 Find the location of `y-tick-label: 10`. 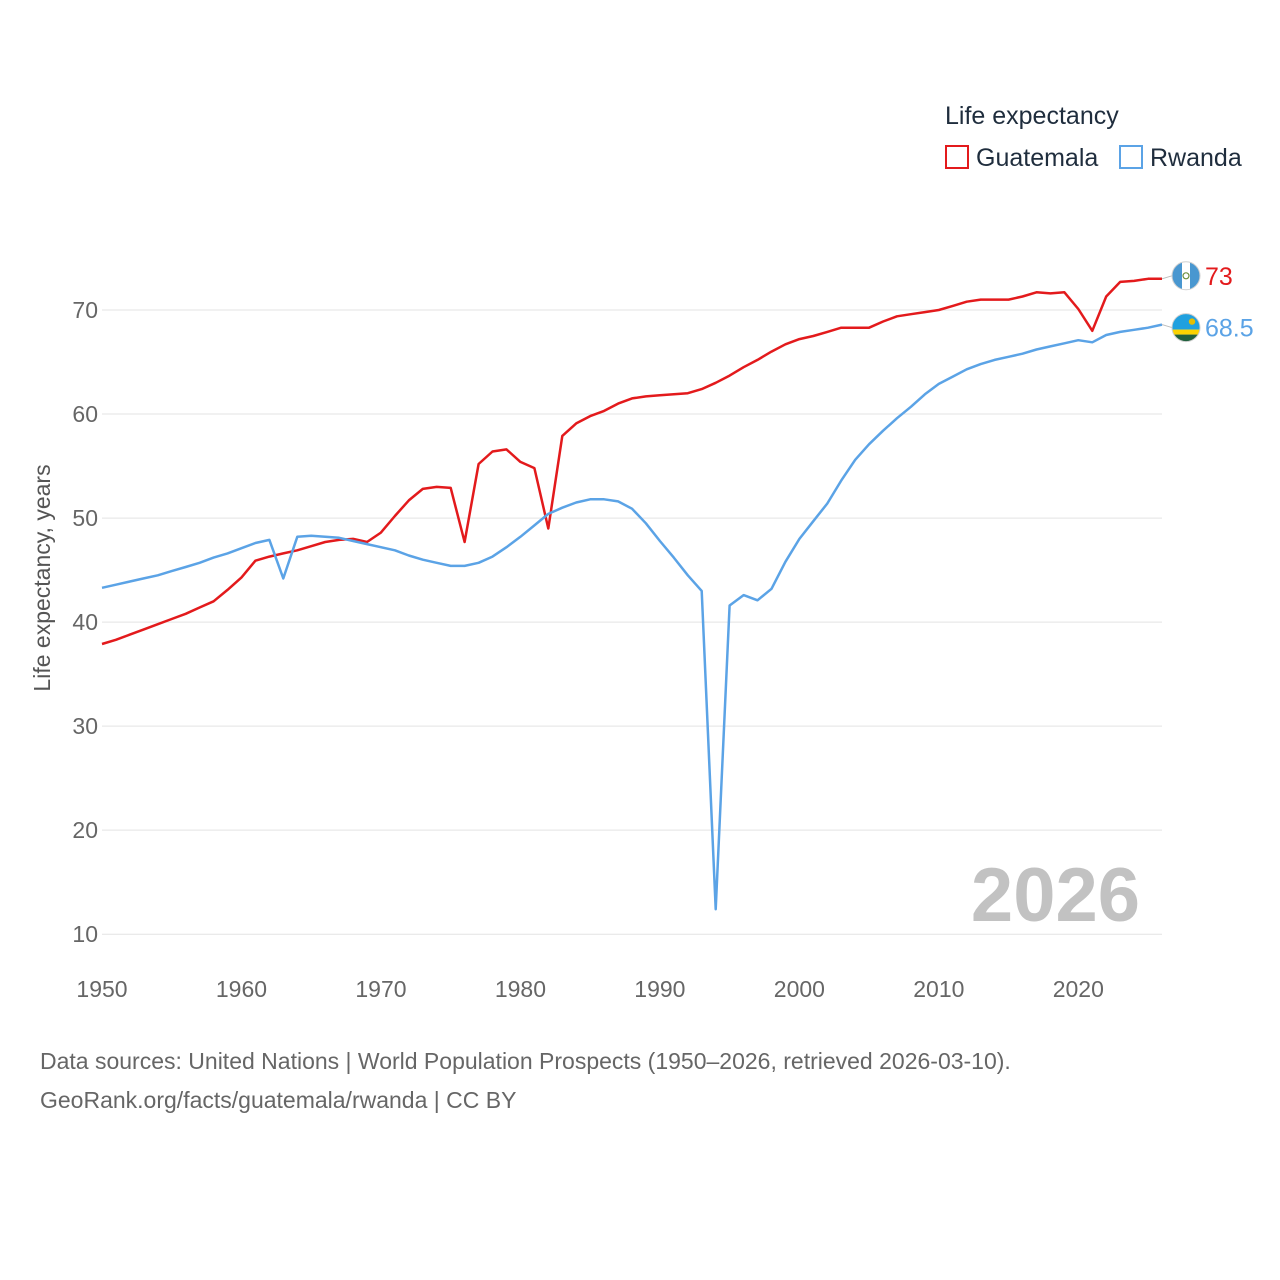

y-tick-label: 10 is located at coordinates (85, 934).